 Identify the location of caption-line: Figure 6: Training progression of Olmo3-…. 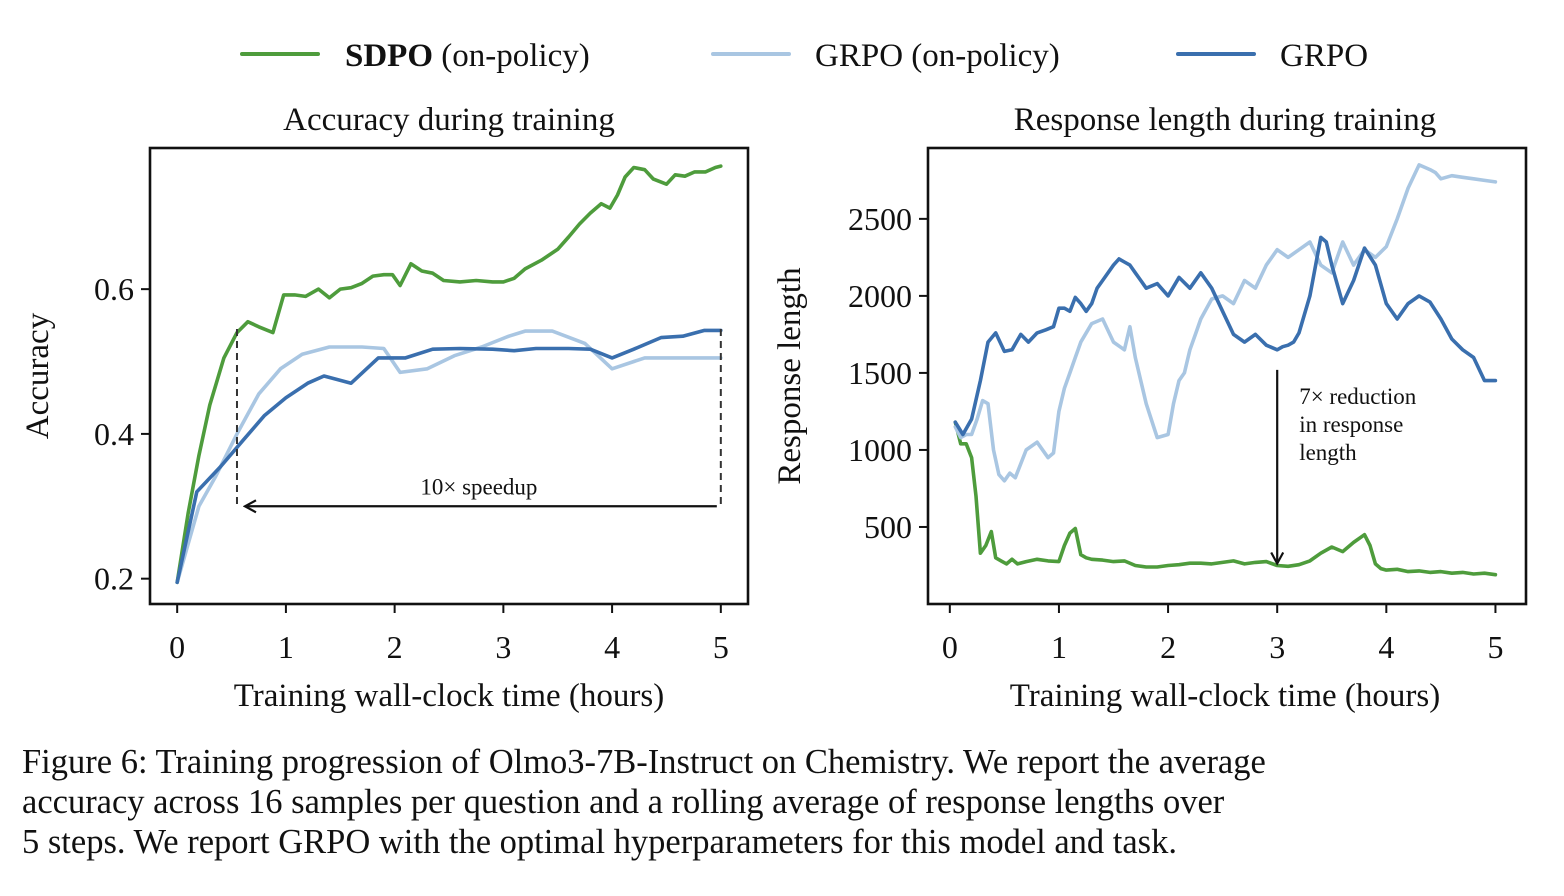
(644, 762).